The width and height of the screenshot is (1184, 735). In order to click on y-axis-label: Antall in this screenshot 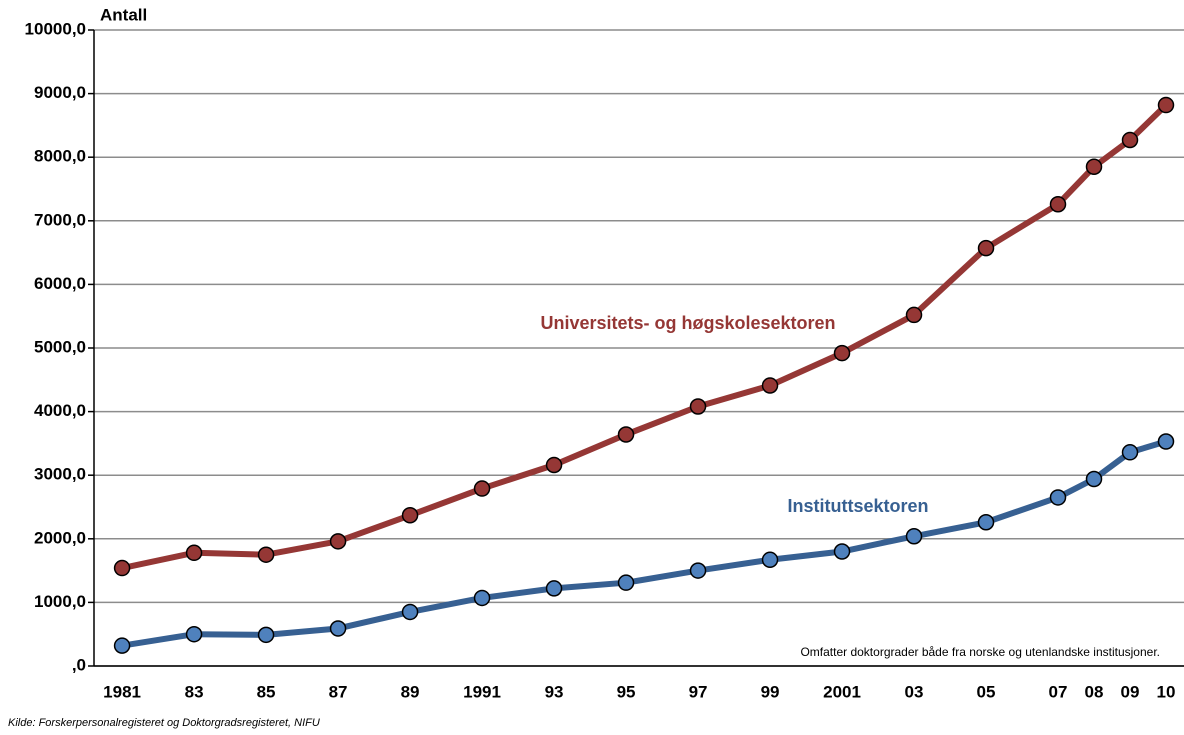, I will do `click(123, 14)`.